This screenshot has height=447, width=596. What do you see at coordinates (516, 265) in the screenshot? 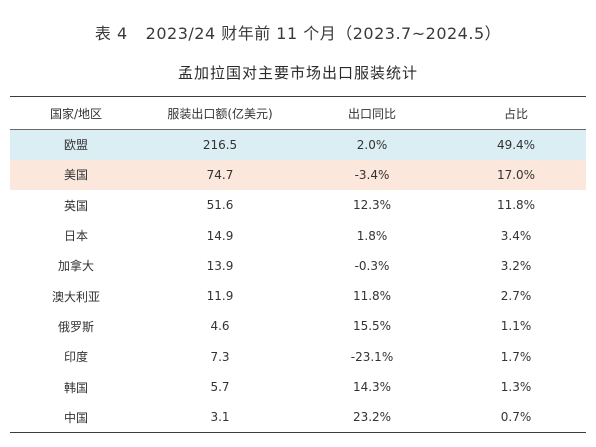
I see `cell-share: 3.2%` at bounding box center [516, 265].